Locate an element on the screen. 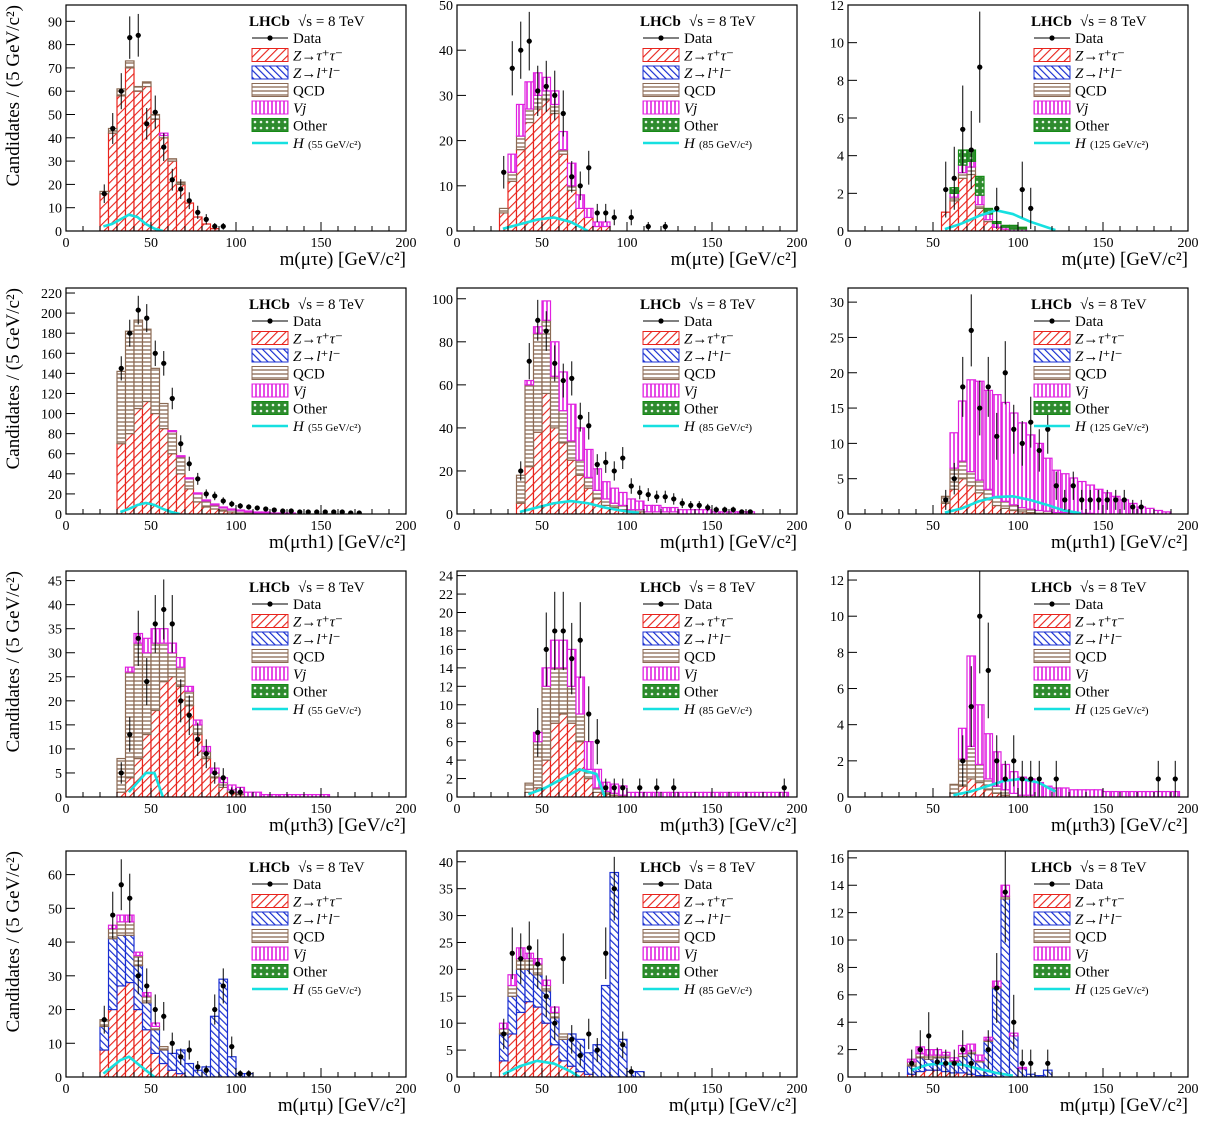 This screenshot has width=1214, height=1126. legend-label: Other is located at coordinates (310, 693).